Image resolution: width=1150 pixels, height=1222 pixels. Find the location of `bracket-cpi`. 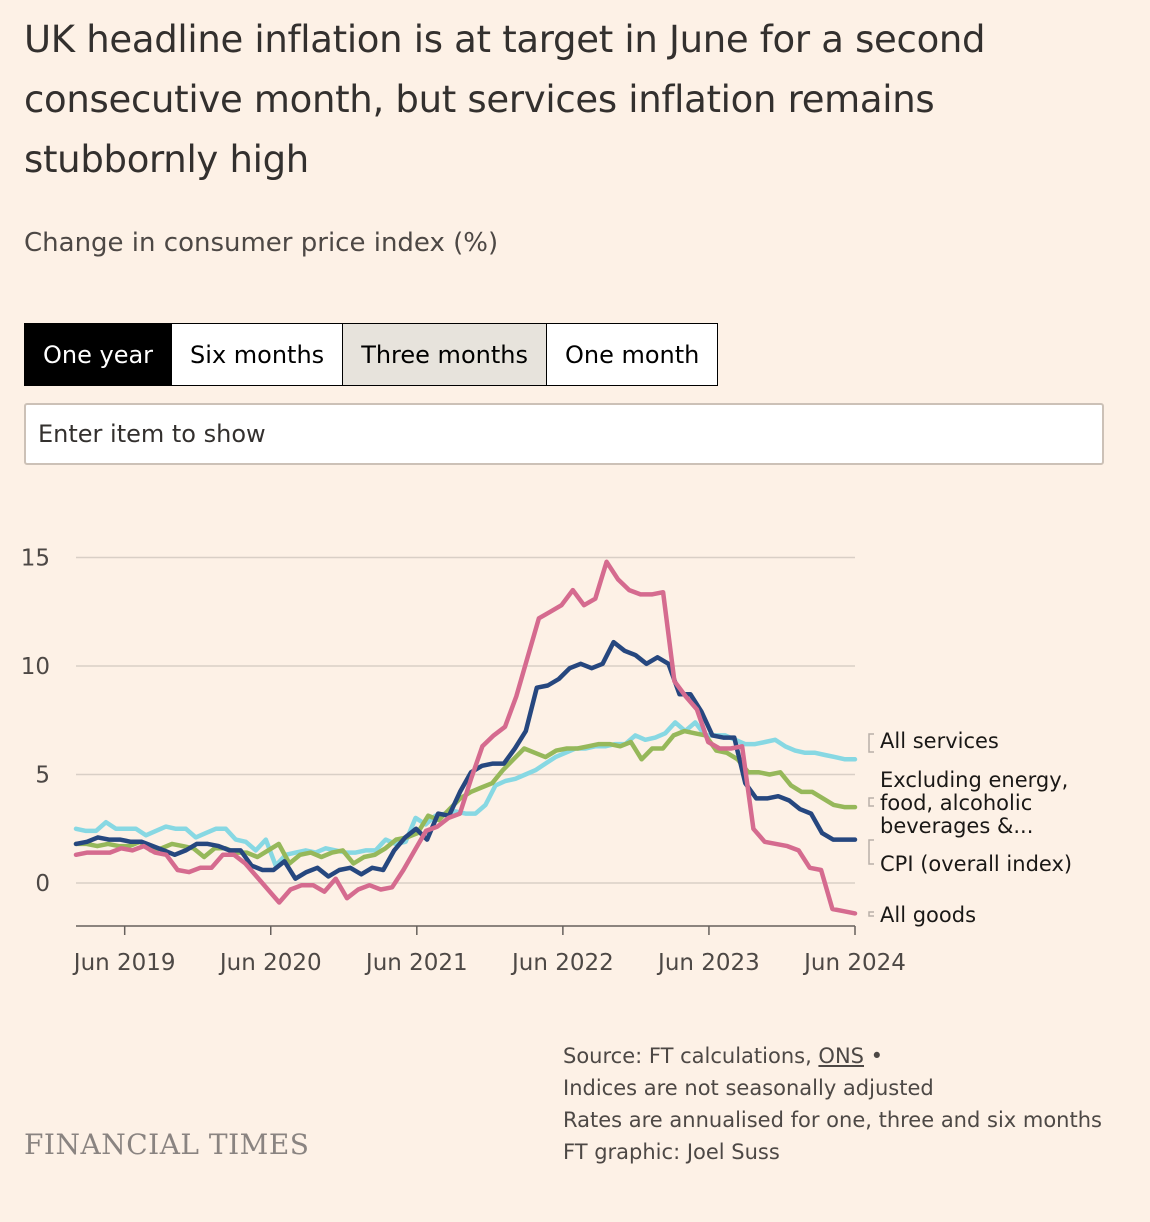

bracket-cpi is located at coordinates (871, 852).